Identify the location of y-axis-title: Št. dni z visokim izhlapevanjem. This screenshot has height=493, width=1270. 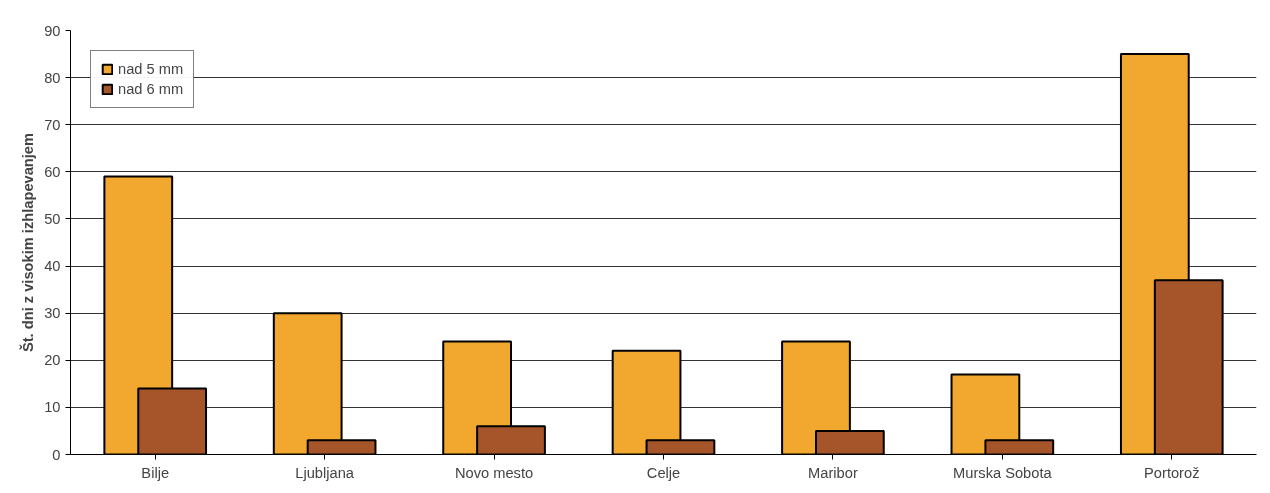
(28, 242).